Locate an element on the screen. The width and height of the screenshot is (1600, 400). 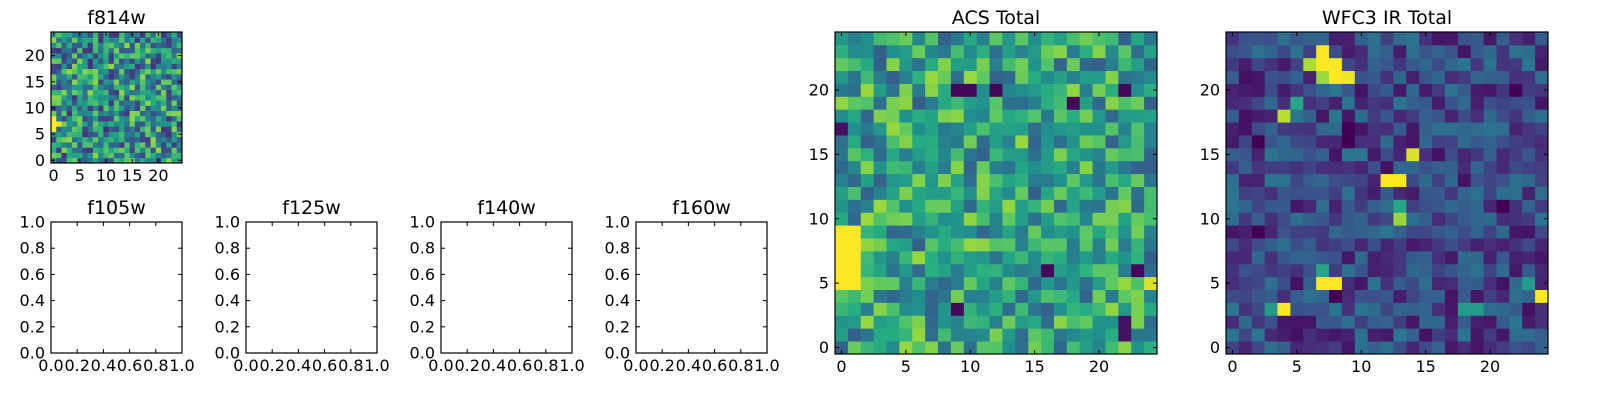
x-tick-label: 0.0 is located at coordinates (245, 365).